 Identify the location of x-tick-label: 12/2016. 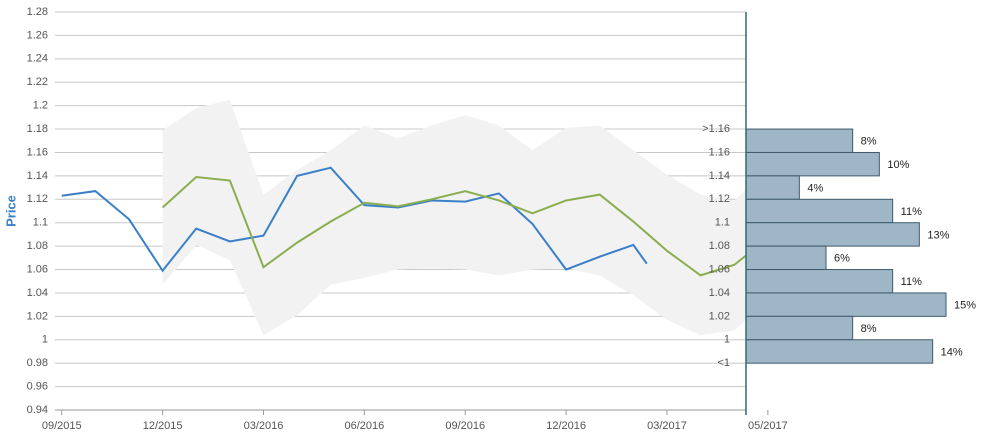
(566, 426).